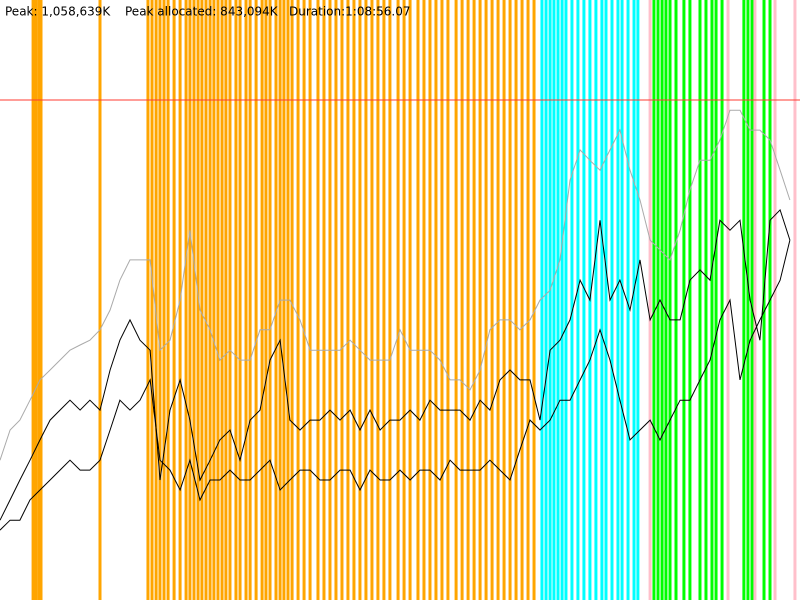  Describe the element at coordinates (350, 12) in the screenshot. I see `duration-label: Duration:1:08:56.07` at that location.